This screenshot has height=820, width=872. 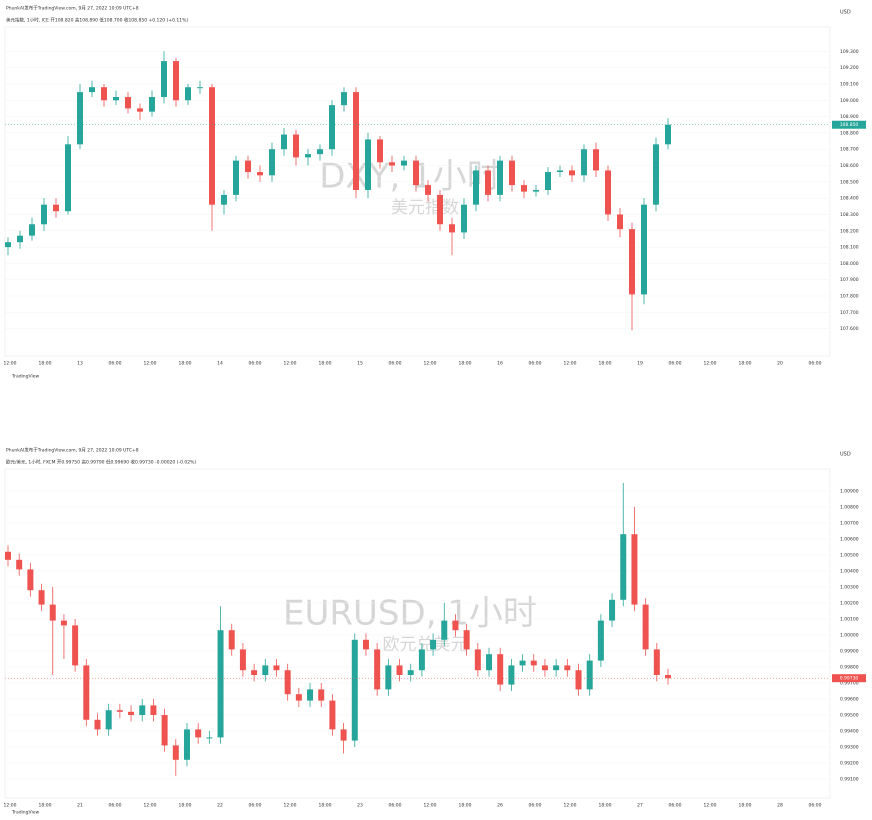 I want to click on y-tick-label: 0.99400, so click(x=849, y=732).